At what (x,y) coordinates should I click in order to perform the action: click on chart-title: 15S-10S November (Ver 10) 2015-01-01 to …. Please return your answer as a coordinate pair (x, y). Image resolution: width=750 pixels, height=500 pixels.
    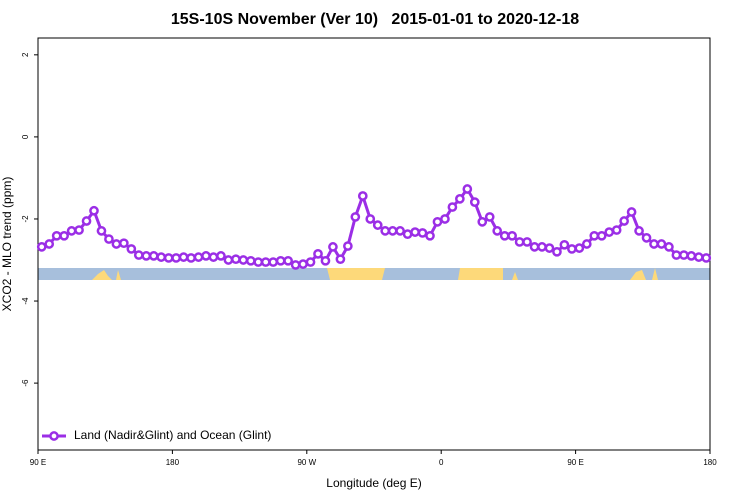
    Looking at the image, I should click on (375, 19).